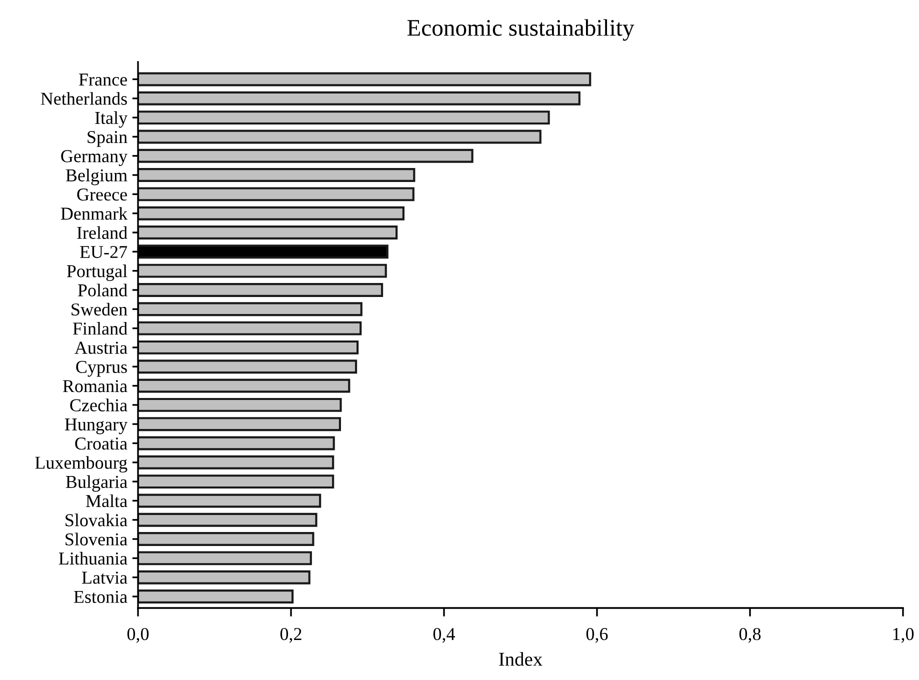 Image resolution: width=919 pixels, height=680 pixels. Describe the element at coordinates (94, 158) in the screenshot. I see `y-tick-label: Germany` at that location.